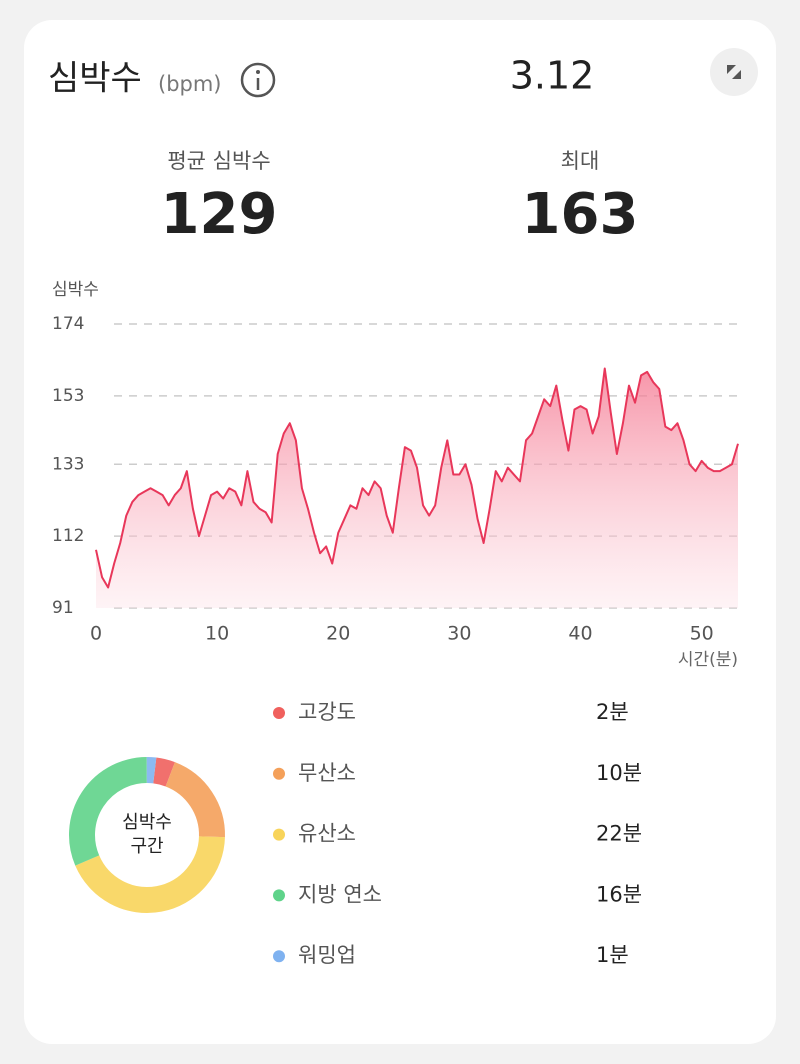 This screenshot has width=800, height=1064. Describe the element at coordinates (580, 634) in the screenshot. I see `x-tick-label: 40` at that location.